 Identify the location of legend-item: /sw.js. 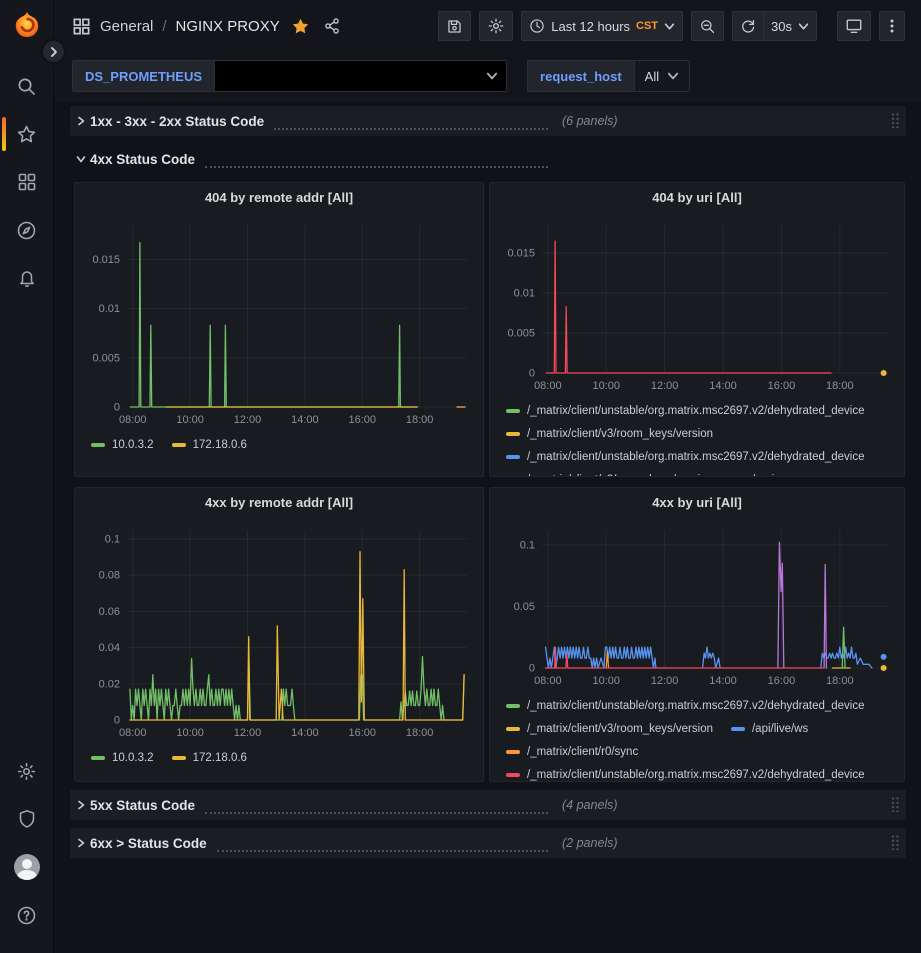
(755, 475).